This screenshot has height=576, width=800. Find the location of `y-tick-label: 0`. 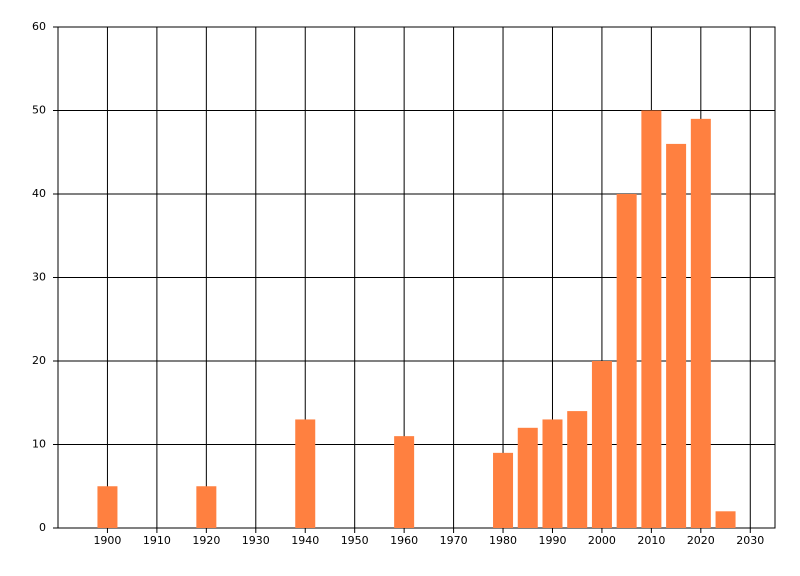

y-tick-label: 0 is located at coordinates (42, 527).